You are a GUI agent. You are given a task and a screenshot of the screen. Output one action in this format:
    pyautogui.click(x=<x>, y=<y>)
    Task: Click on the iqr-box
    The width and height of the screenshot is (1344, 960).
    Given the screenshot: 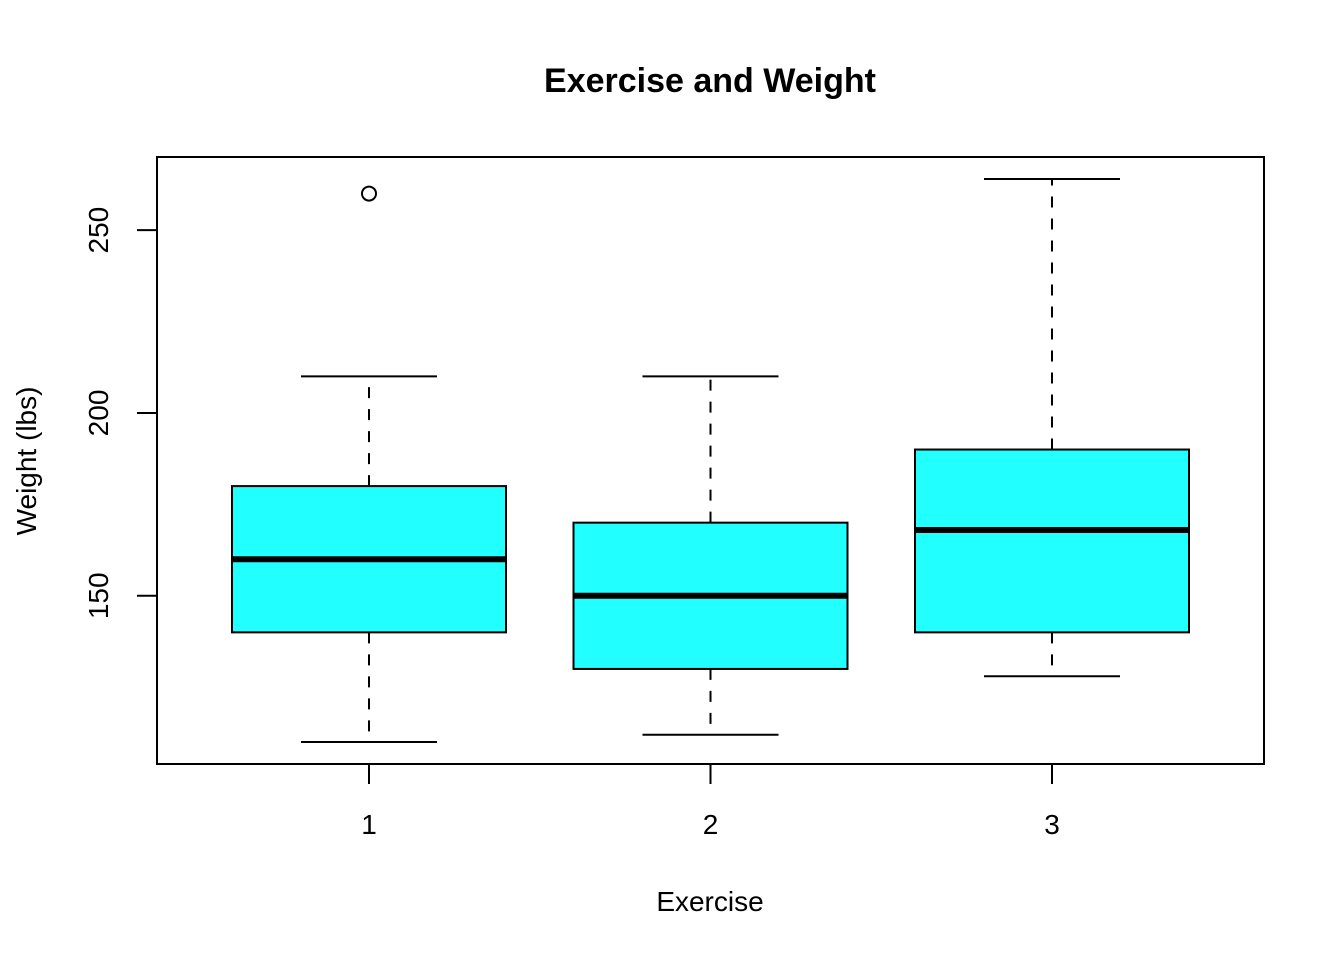 What is the action you would take?
    pyautogui.click(x=1052, y=541)
    